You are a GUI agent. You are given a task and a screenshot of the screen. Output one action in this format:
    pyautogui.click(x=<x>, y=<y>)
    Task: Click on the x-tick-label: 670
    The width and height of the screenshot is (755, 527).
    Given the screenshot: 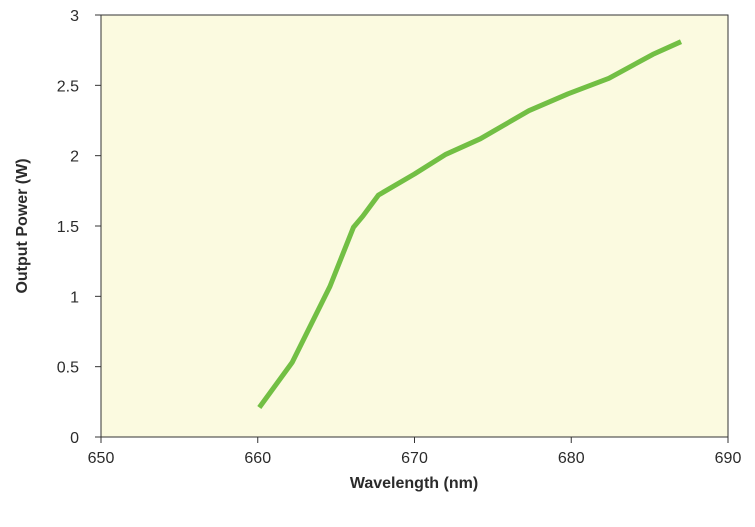 What is the action you would take?
    pyautogui.click(x=414, y=458)
    